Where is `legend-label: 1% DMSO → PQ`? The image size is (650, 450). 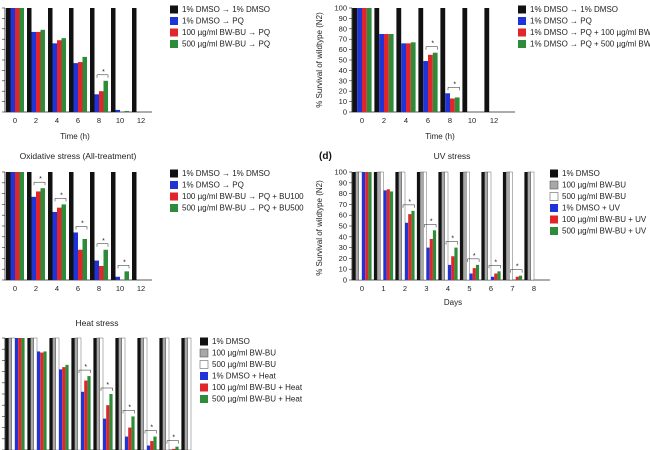 legend-label: 1% DMSO → PQ is located at coordinates (213, 185).